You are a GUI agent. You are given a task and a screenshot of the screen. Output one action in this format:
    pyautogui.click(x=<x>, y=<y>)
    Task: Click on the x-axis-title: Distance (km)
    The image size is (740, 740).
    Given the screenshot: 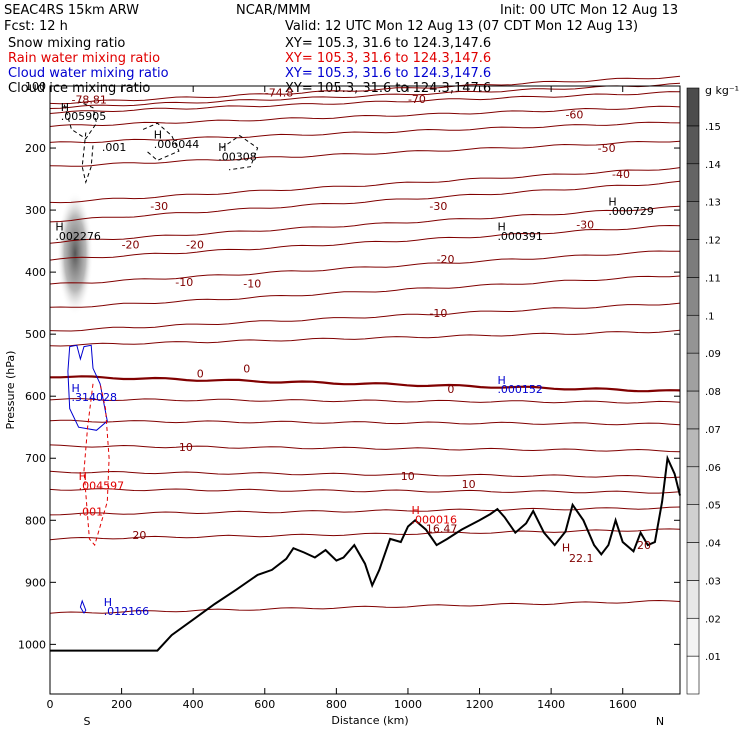 What is the action you would take?
    pyautogui.click(x=369, y=720)
    